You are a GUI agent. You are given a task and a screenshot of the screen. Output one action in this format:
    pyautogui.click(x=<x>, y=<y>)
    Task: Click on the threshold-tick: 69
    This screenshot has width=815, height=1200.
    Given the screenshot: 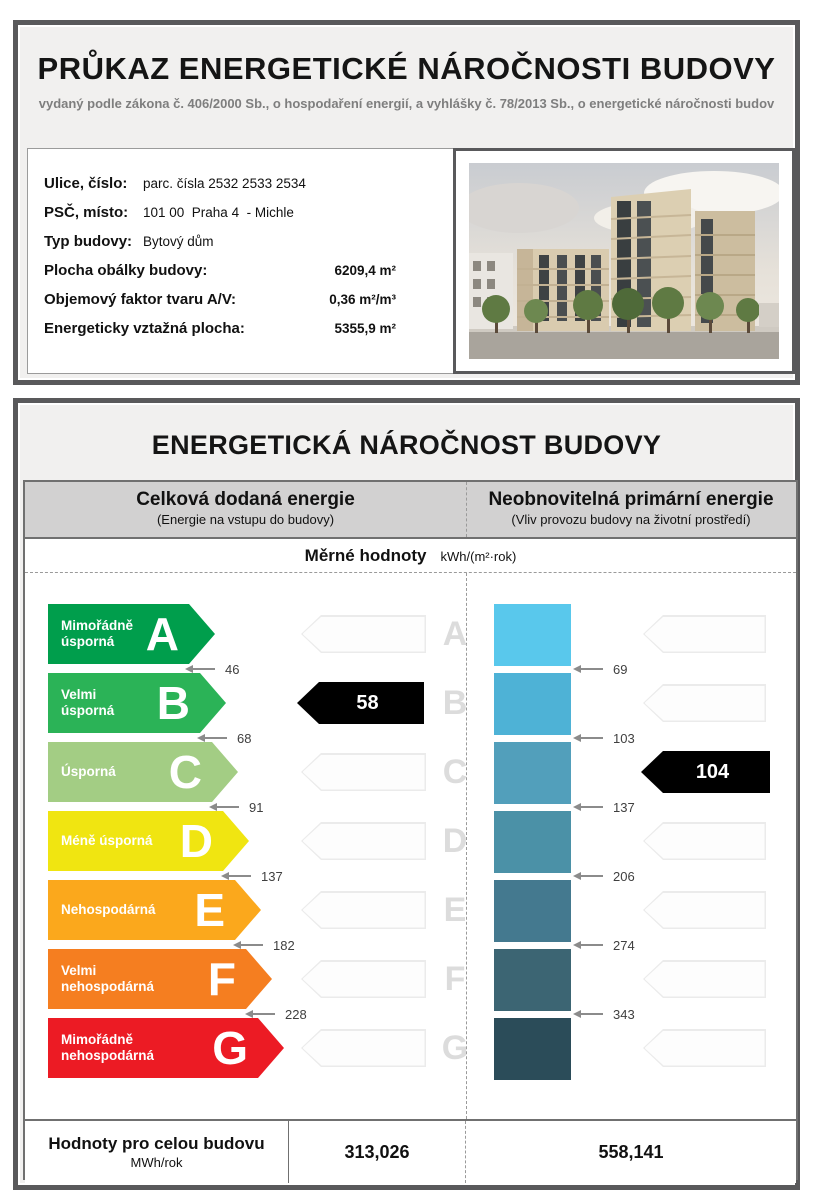 What is the action you would take?
    pyautogui.click(x=600, y=669)
    